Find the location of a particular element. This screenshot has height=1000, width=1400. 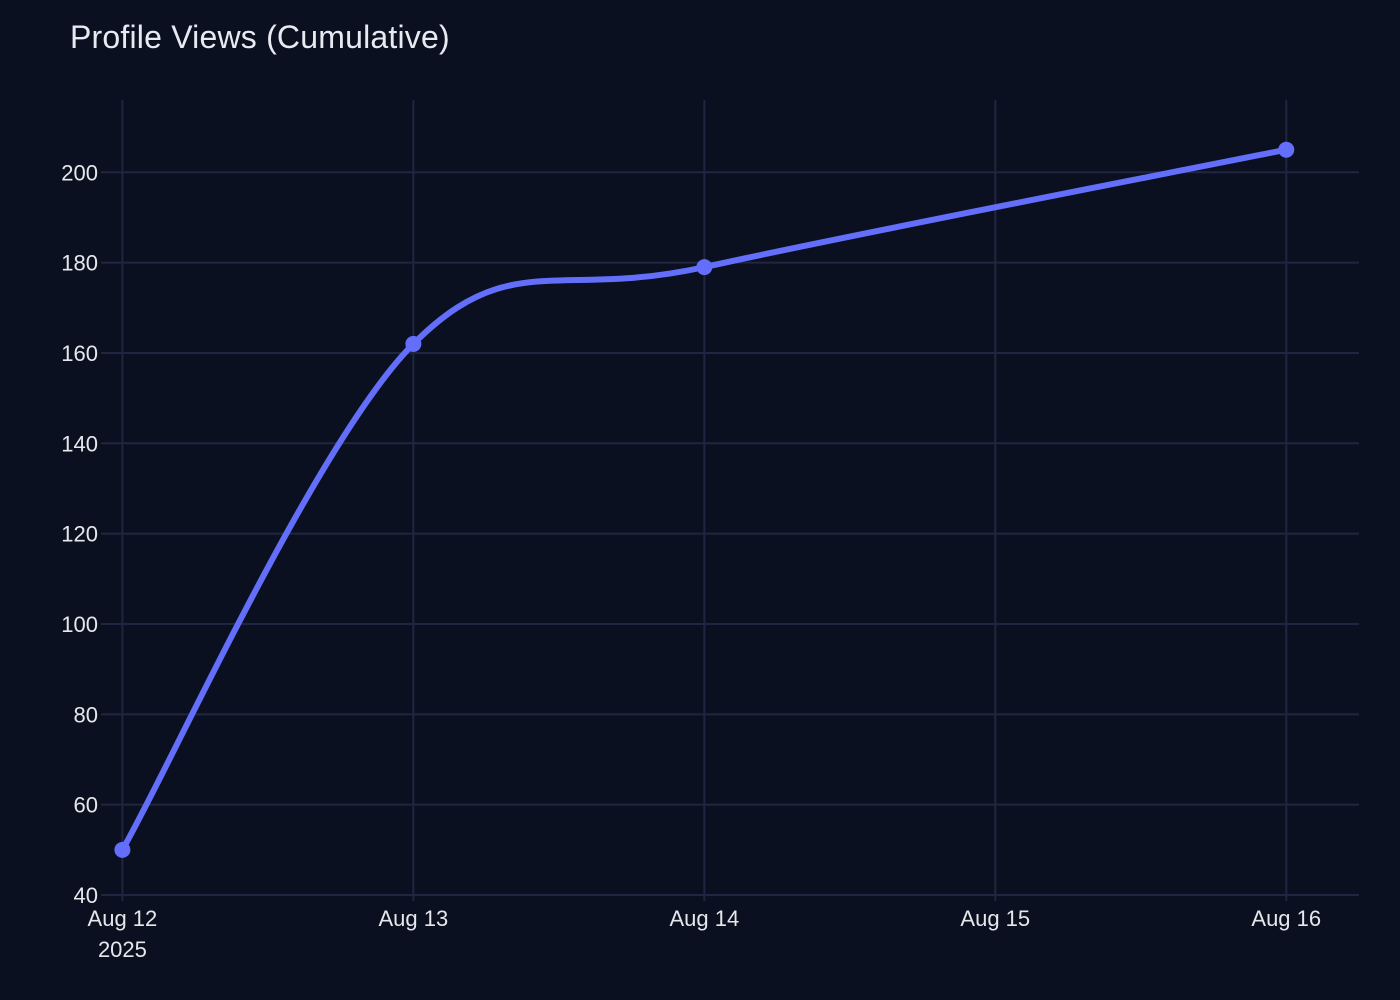

y-tick-label: 100 is located at coordinates (79, 624).